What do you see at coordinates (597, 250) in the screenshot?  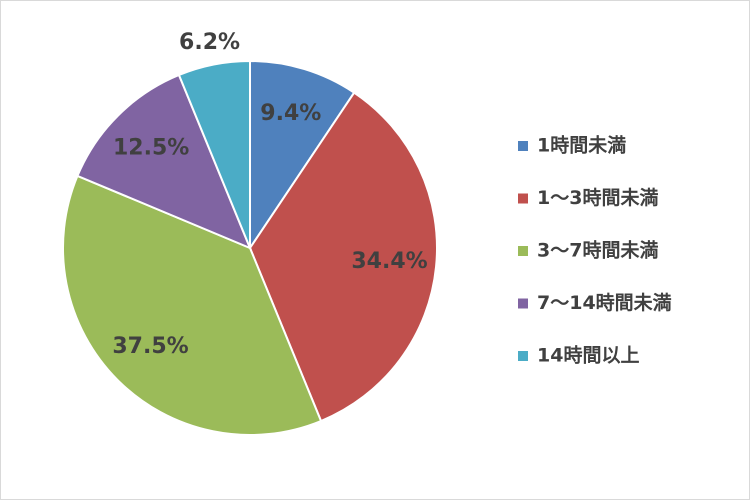 I see `legend-label: 3～7時間未満` at bounding box center [597, 250].